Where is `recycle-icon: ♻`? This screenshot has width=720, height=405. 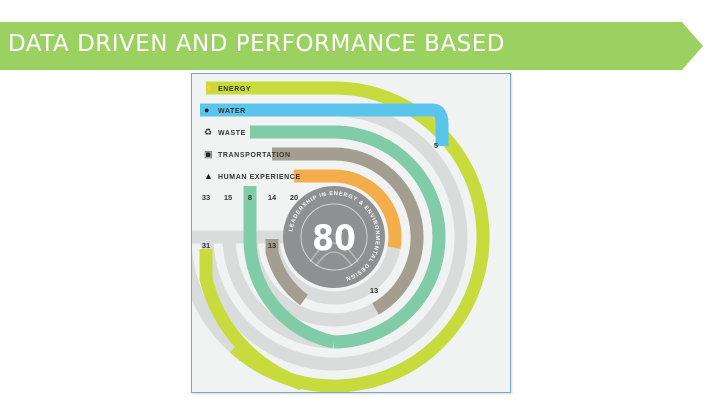
recycle-icon: ♻ is located at coordinates (208, 132).